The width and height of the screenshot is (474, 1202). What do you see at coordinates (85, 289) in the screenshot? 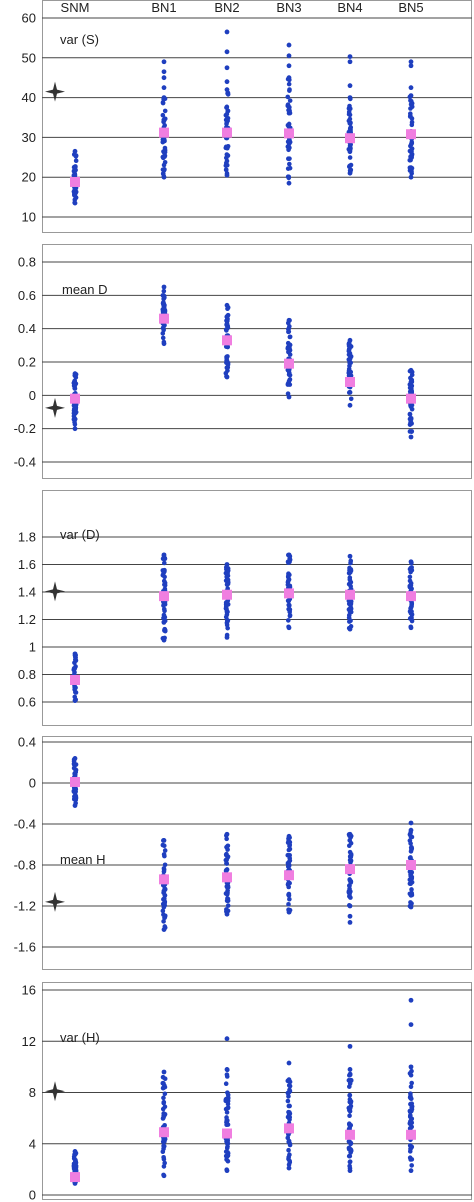
I see `panel-label: mean D` at bounding box center [85, 289].